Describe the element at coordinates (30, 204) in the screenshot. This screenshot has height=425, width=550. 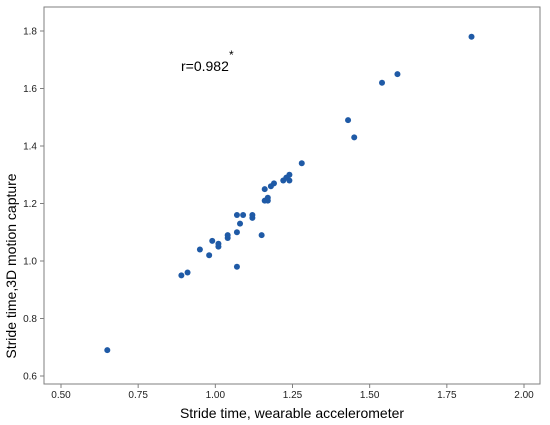
I see `y-tick-label: 1.2` at that location.